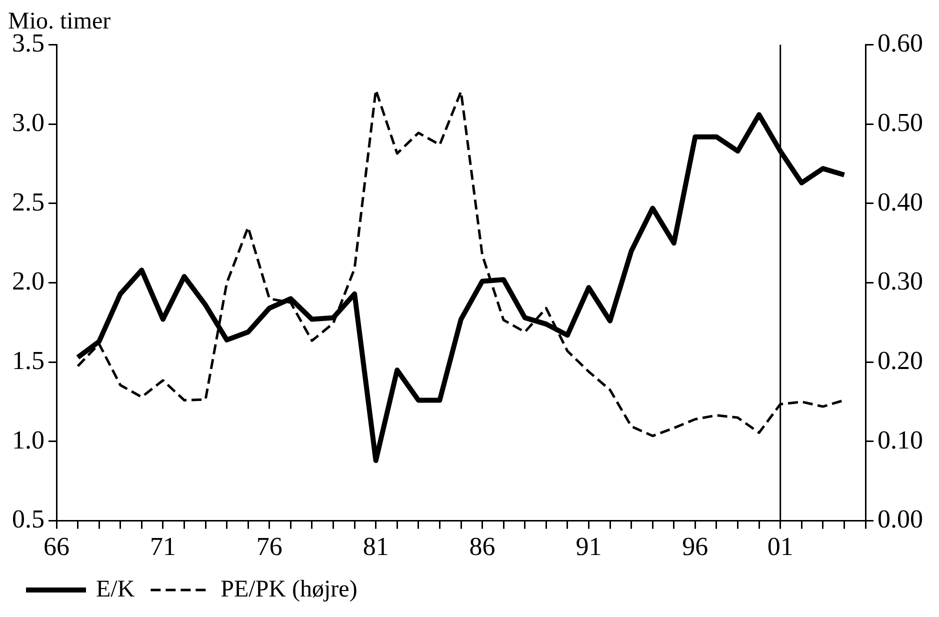 This screenshot has height=617, width=939. Describe the element at coordinates (28, 281) in the screenshot. I see `y-tick-label: 2.0` at that location.